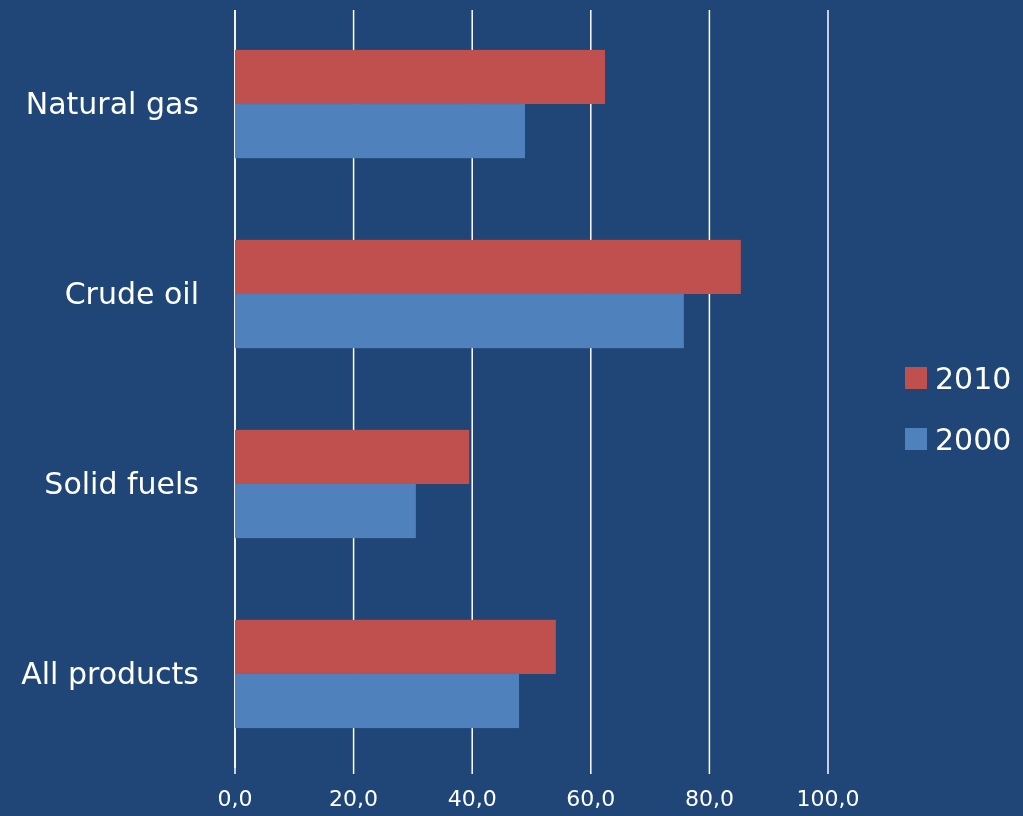 The height and width of the screenshot is (816, 1023). What do you see at coordinates (121, 483) in the screenshot?
I see `y-tick-label: Solid fuels` at bounding box center [121, 483].